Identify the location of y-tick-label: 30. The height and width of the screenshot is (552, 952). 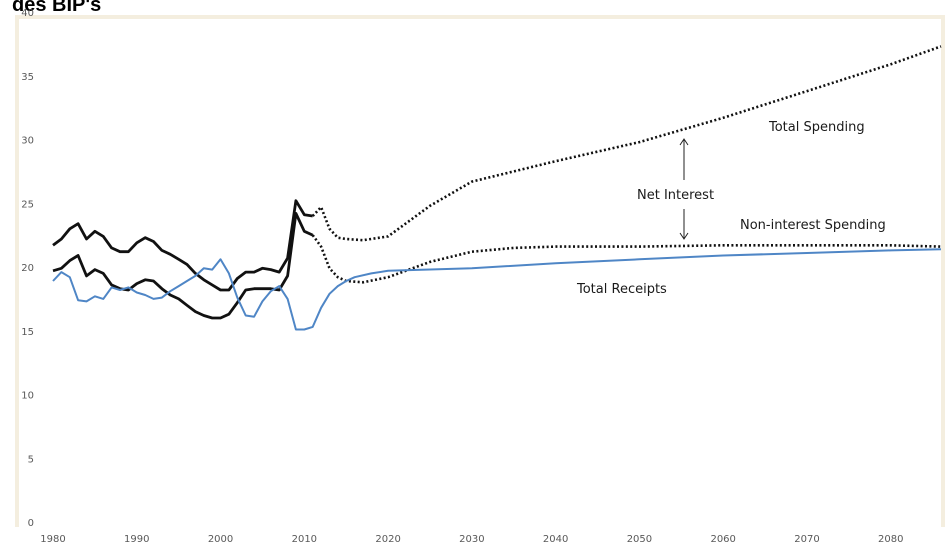
(27, 141).